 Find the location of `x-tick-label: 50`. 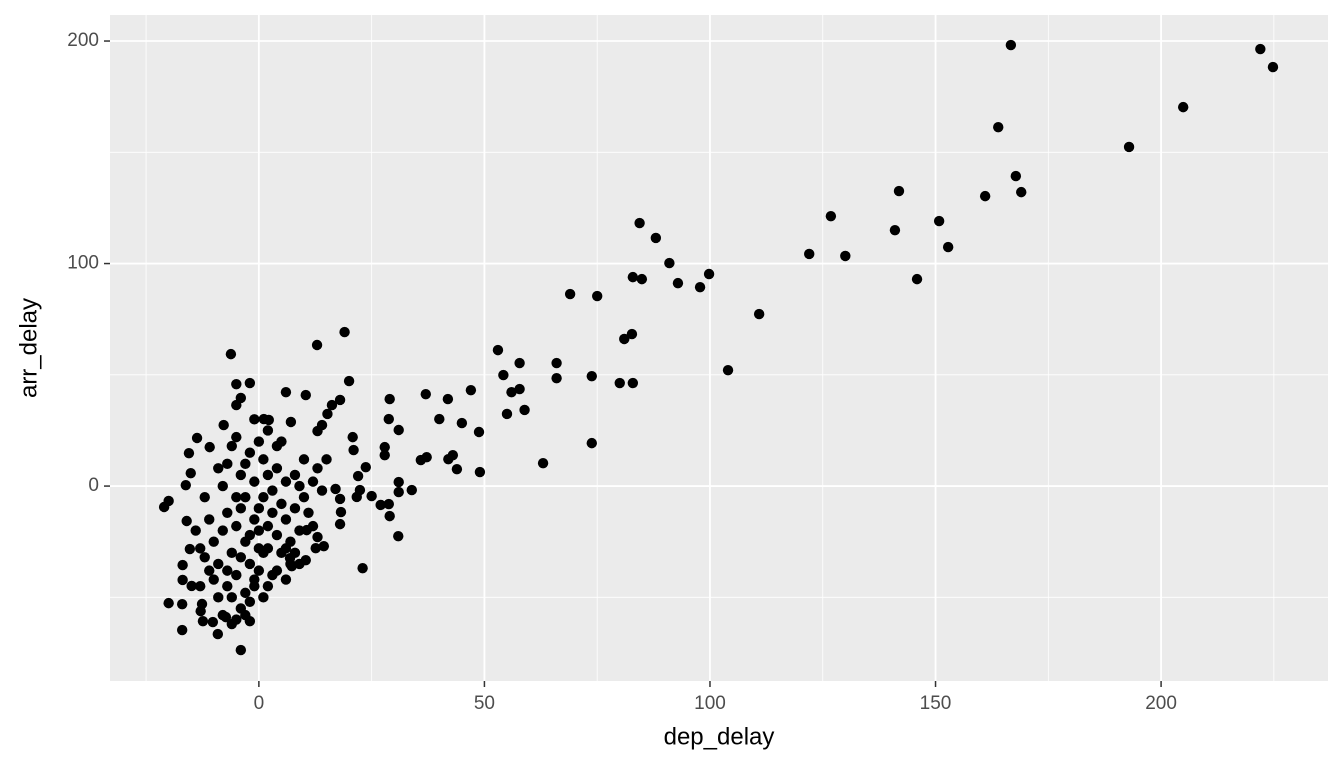

x-tick-label: 50 is located at coordinates (484, 703).